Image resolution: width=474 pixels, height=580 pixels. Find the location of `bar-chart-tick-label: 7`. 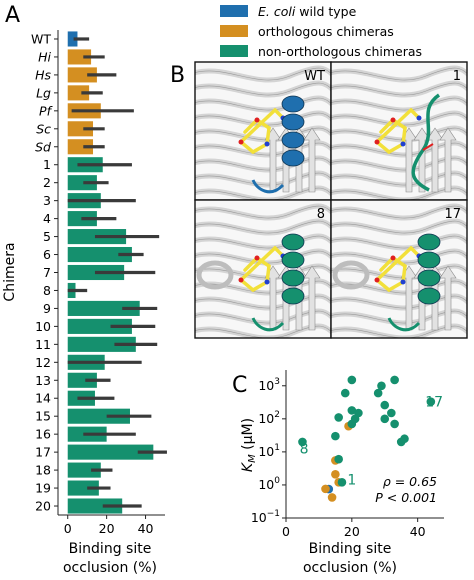

bar-chart-tick-label: 7 is located at coordinates (47, 272).